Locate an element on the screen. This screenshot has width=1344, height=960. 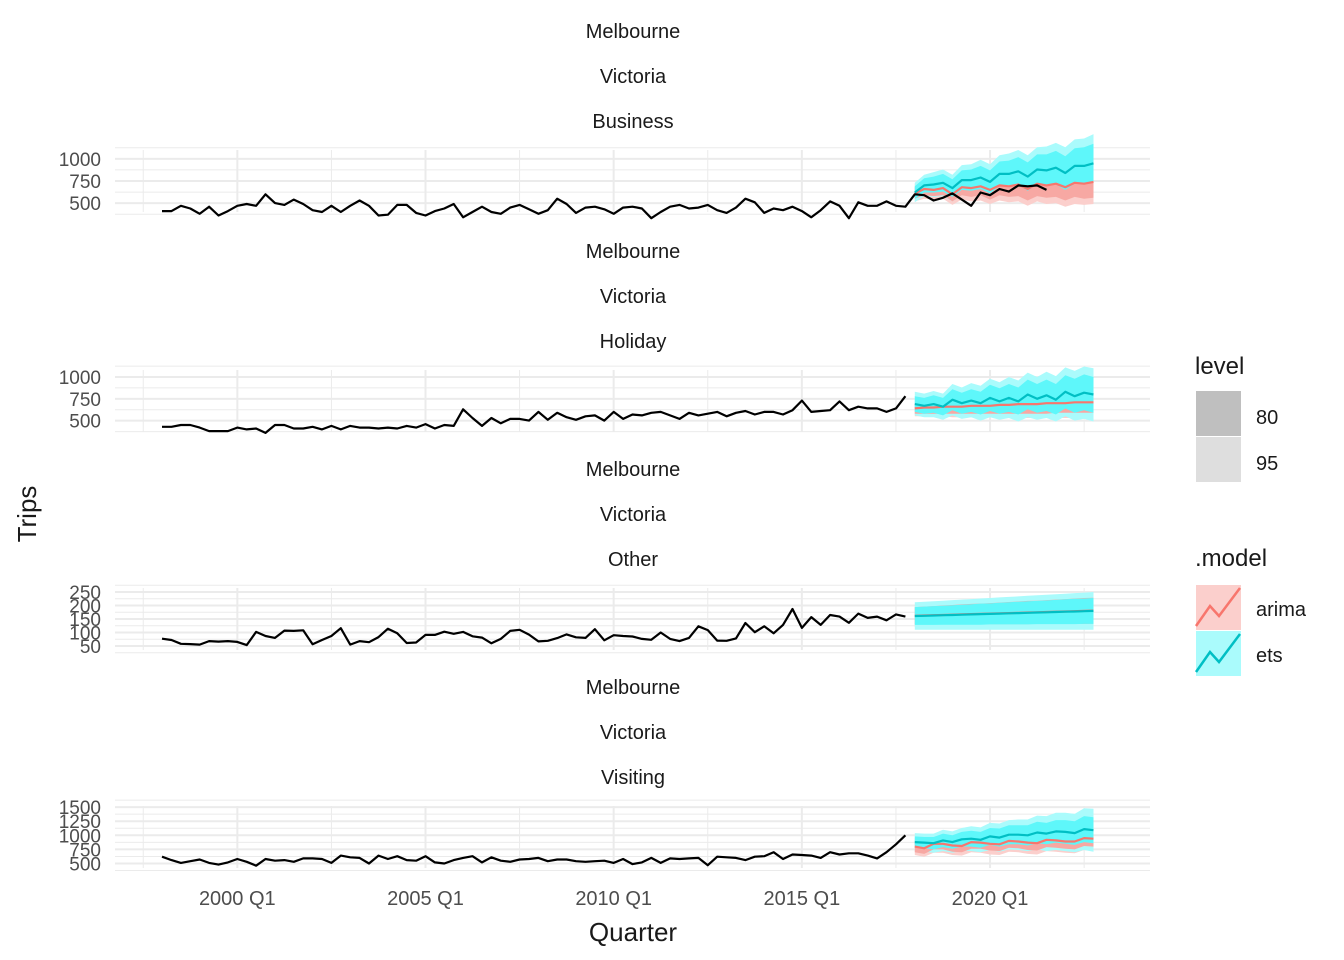
x-tick-label: 2015 Q1 is located at coordinates (801, 899).